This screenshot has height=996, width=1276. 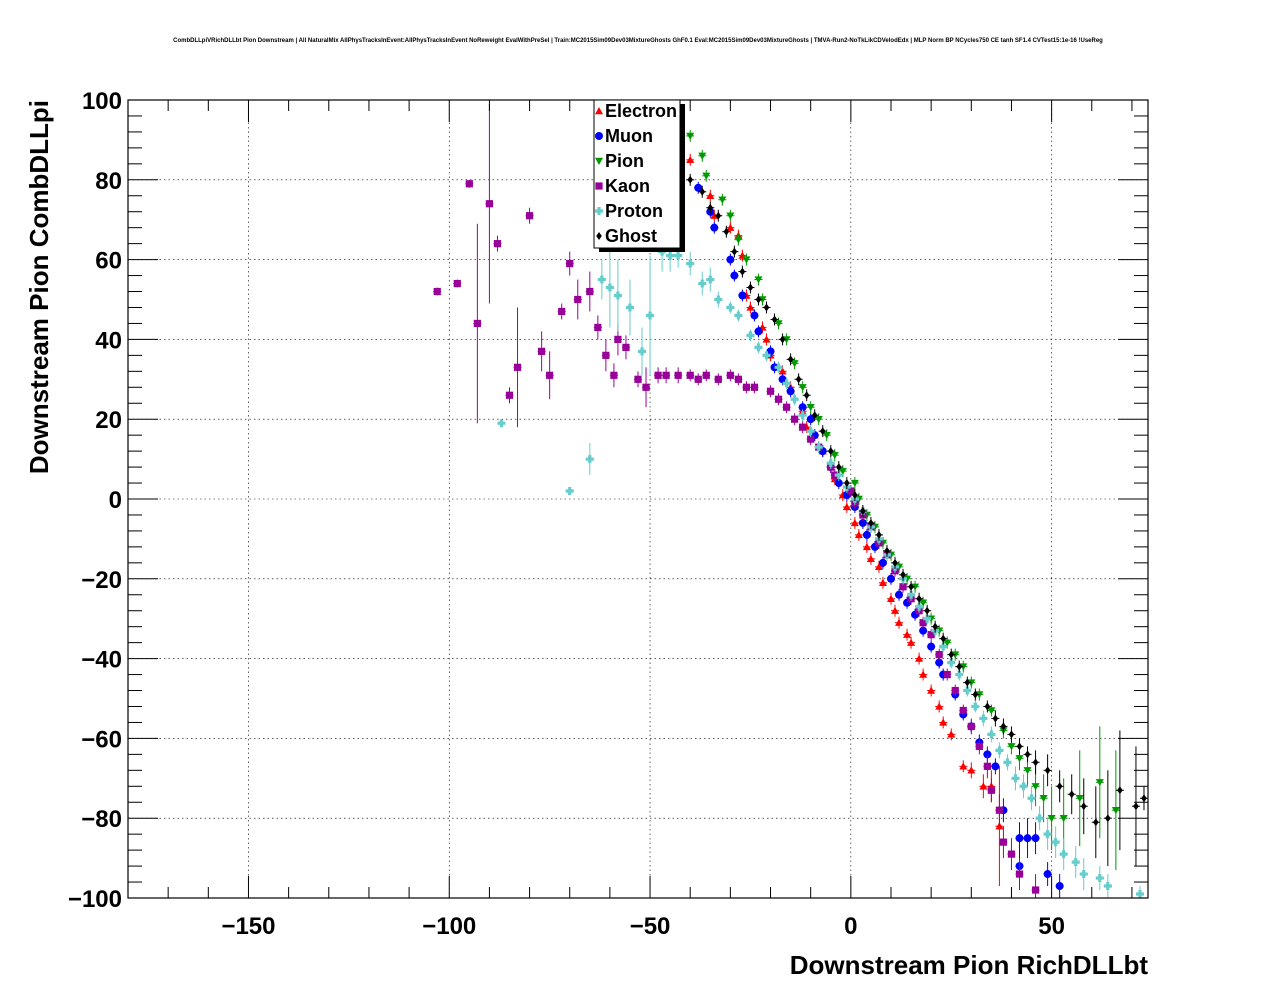 I want to click on legend-item-muon: Muon, so click(x=624, y=136).